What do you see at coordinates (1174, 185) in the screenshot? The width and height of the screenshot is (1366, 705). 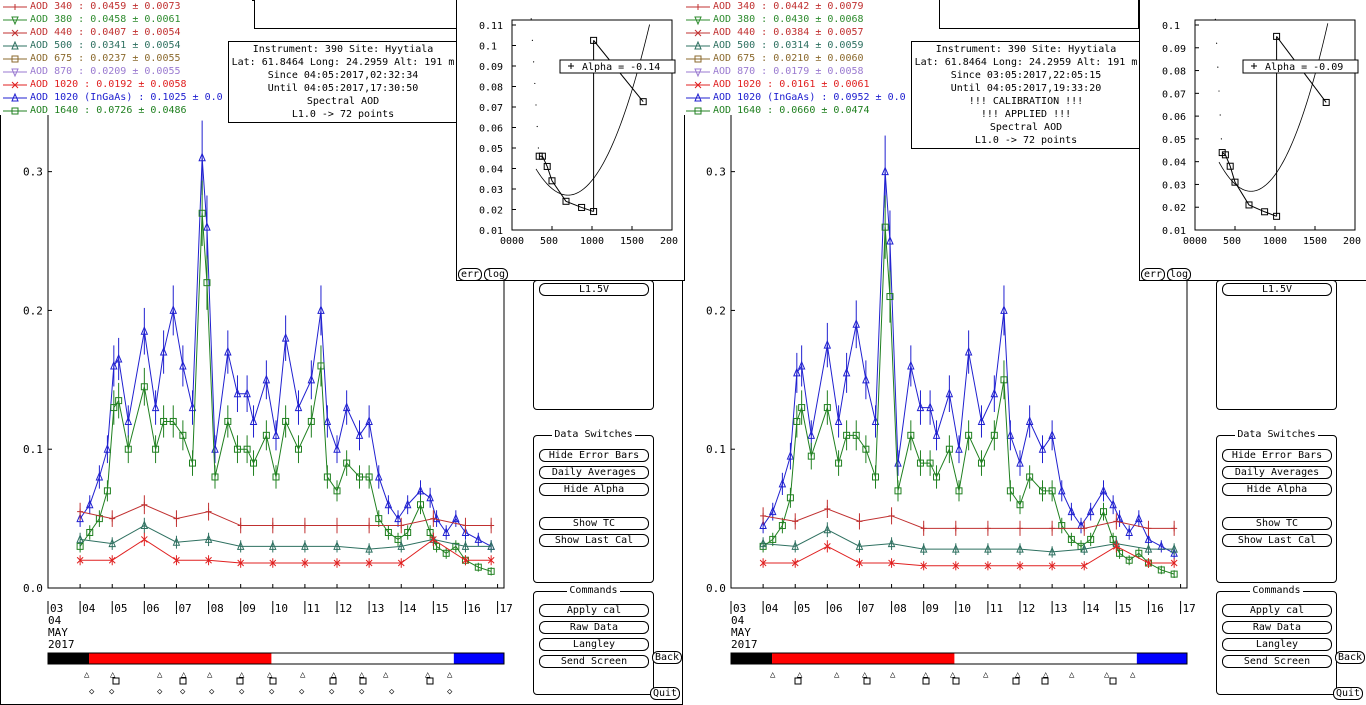 I see `inset-y-label: 0.03` at bounding box center [1174, 185].